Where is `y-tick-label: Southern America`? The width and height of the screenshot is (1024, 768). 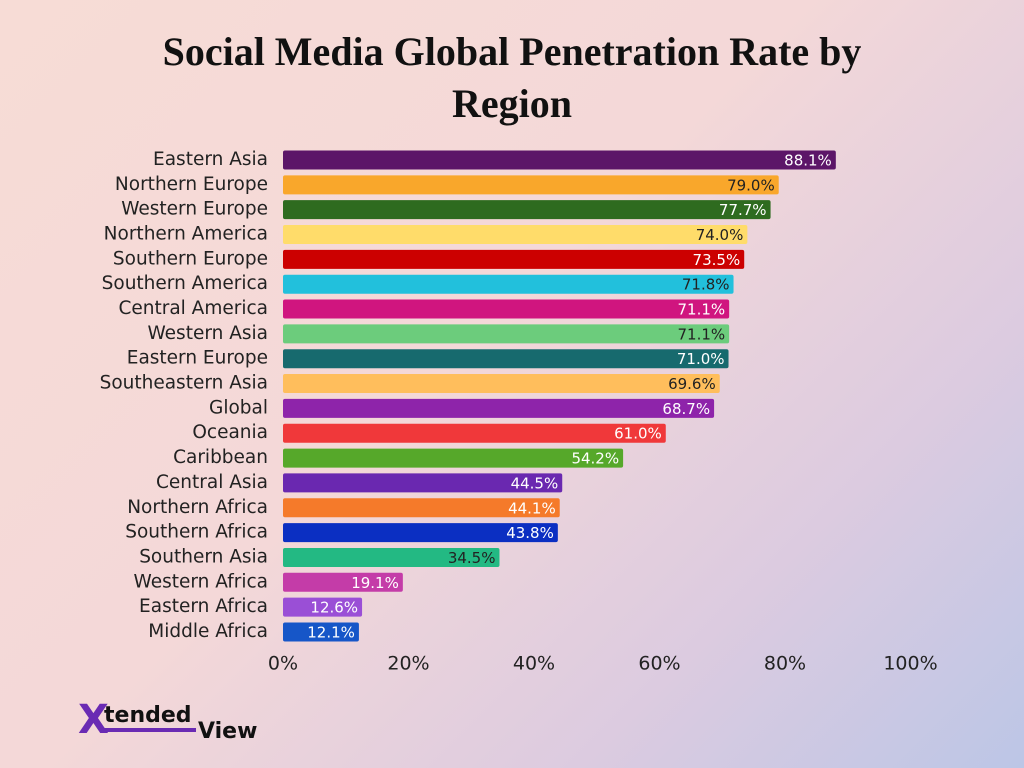
y-tick-label: Southern America is located at coordinates (185, 283).